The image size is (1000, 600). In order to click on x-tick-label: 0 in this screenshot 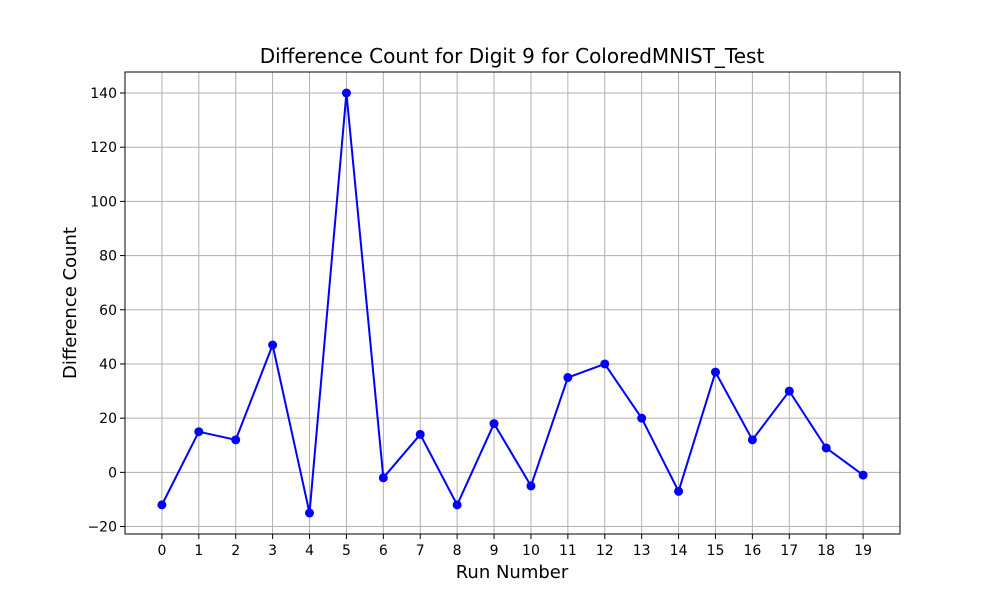, I will do `click(161, 551)`.